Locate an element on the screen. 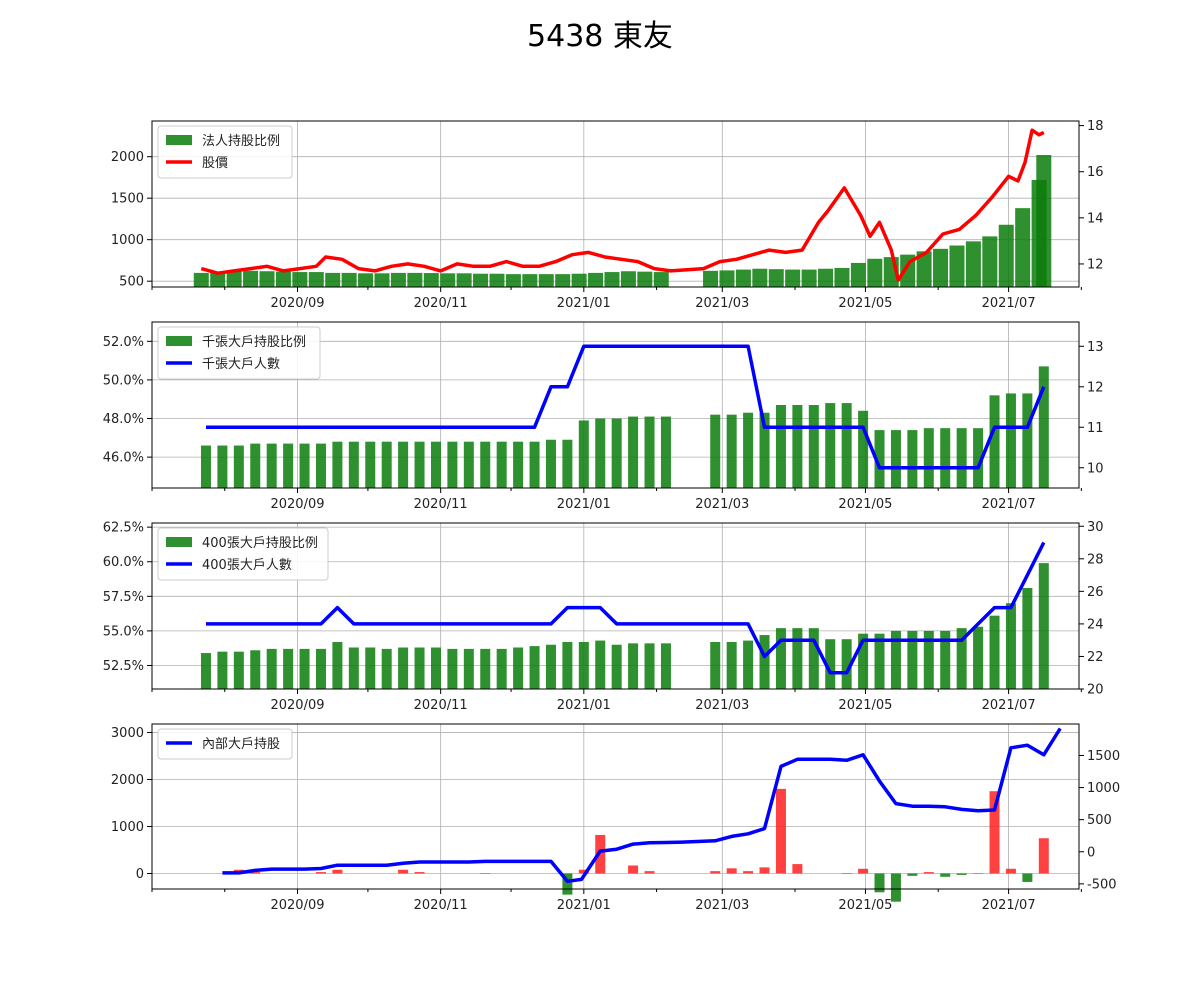 This screenshot has width=1200, height=1000. y-tick-label: 55.0% is located at coordinates (123, 631).